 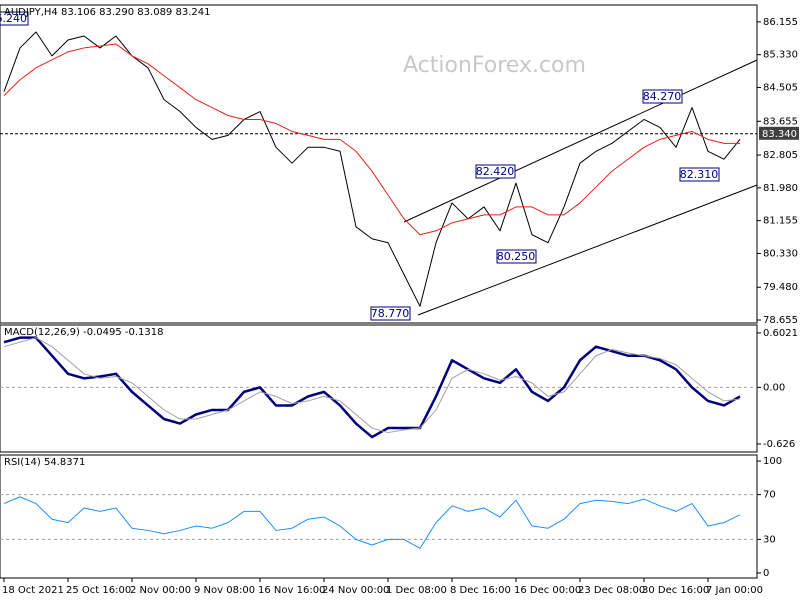 What do you see at coordinates (494, 65) in the screenshot?
I see `watermark: ActionForex.com` at bounding box center [494, 65].